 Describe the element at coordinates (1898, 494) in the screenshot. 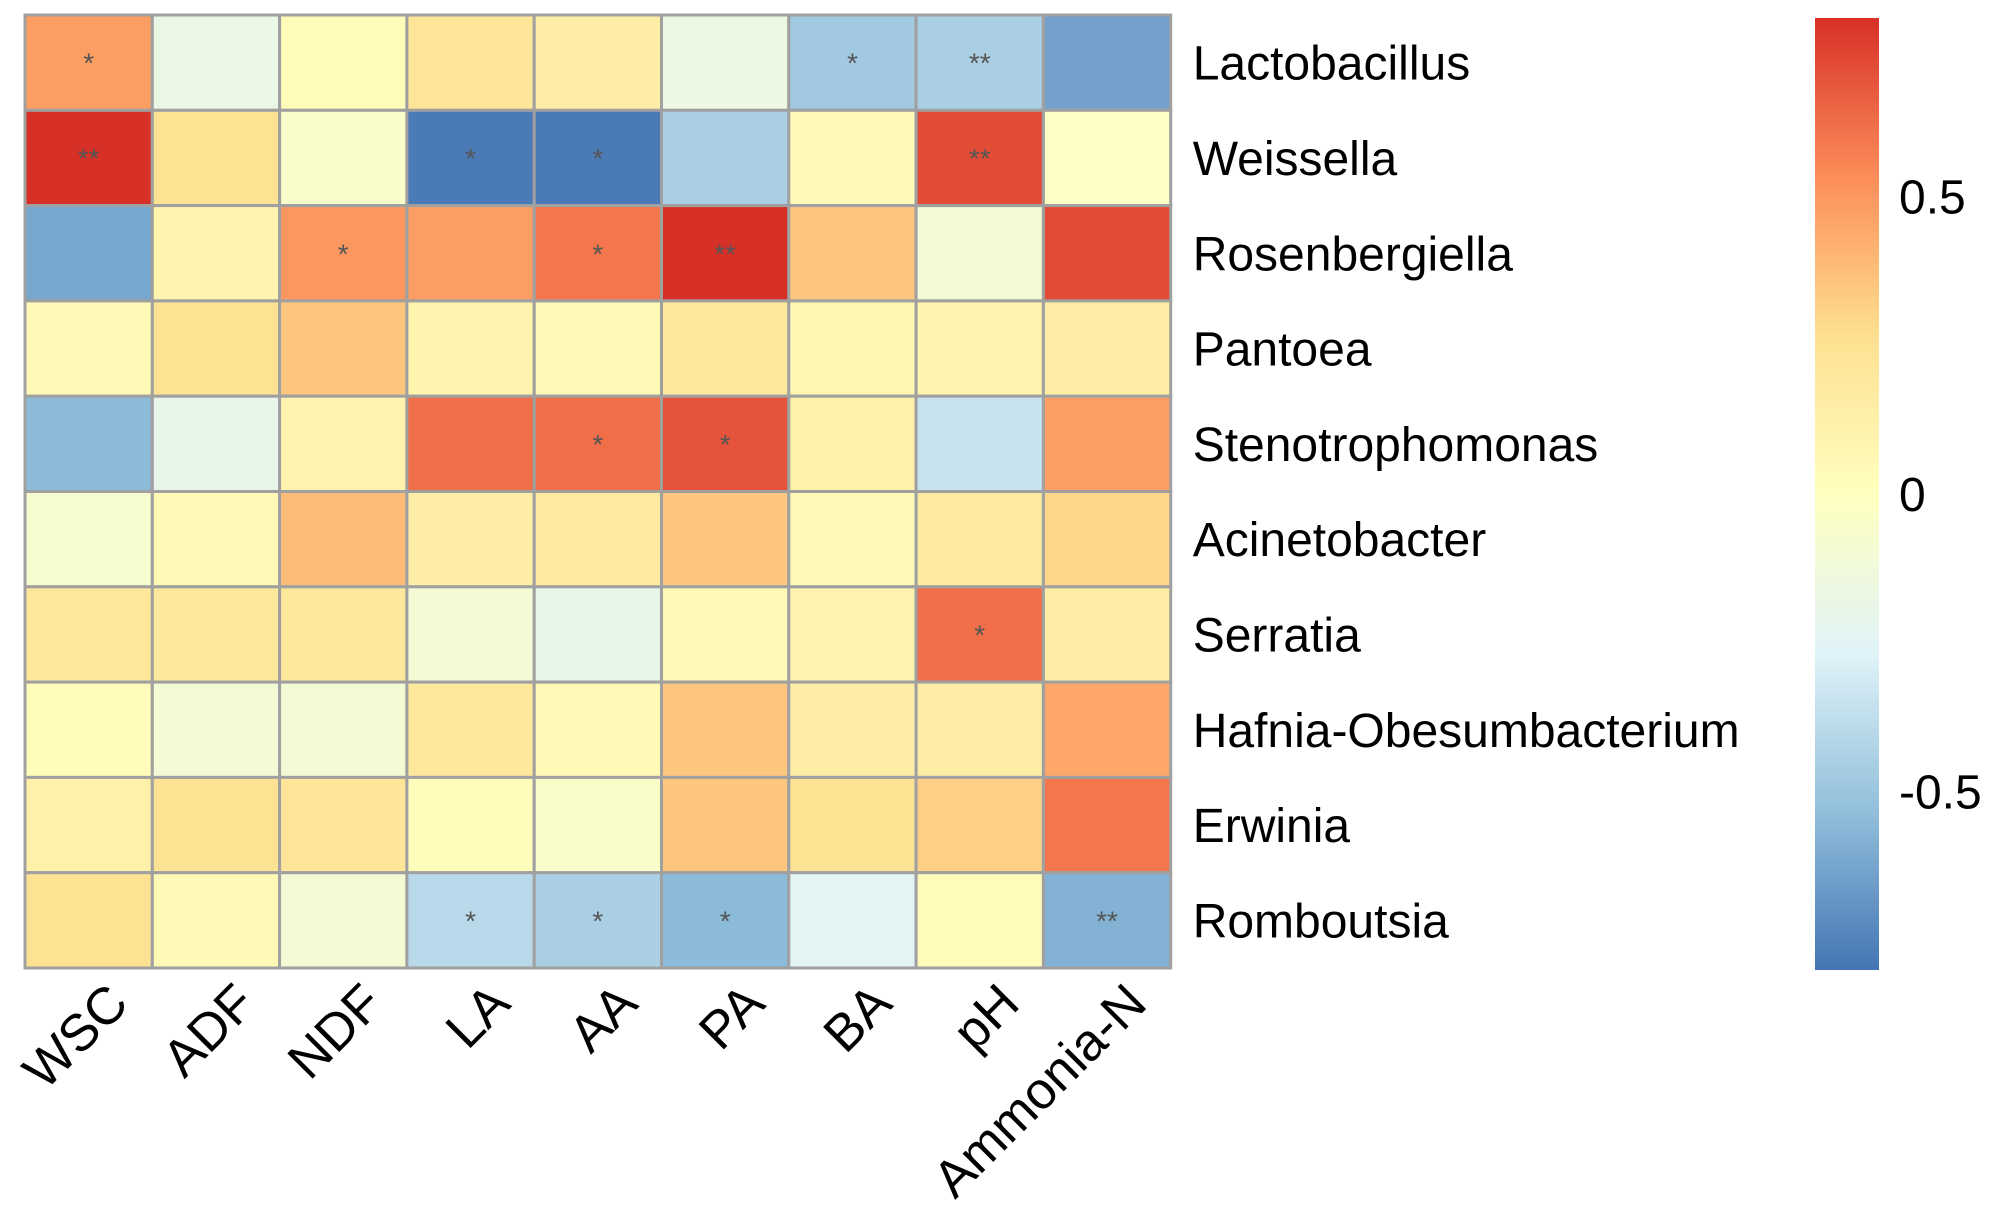

I see `color-scale-legend: 0.5 0 -0.5` at that location.